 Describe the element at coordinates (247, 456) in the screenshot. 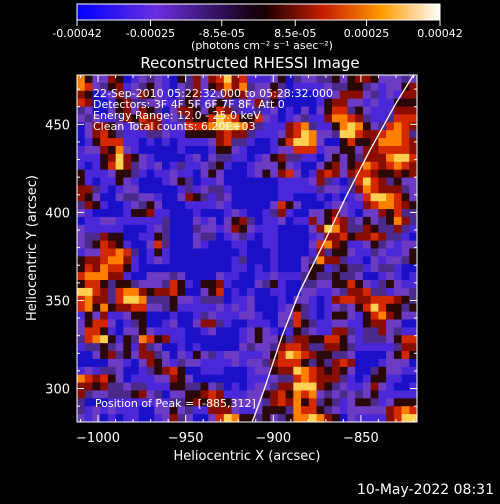

I see `x-axis-label: Heliocentric X (arcsec)` at that location.